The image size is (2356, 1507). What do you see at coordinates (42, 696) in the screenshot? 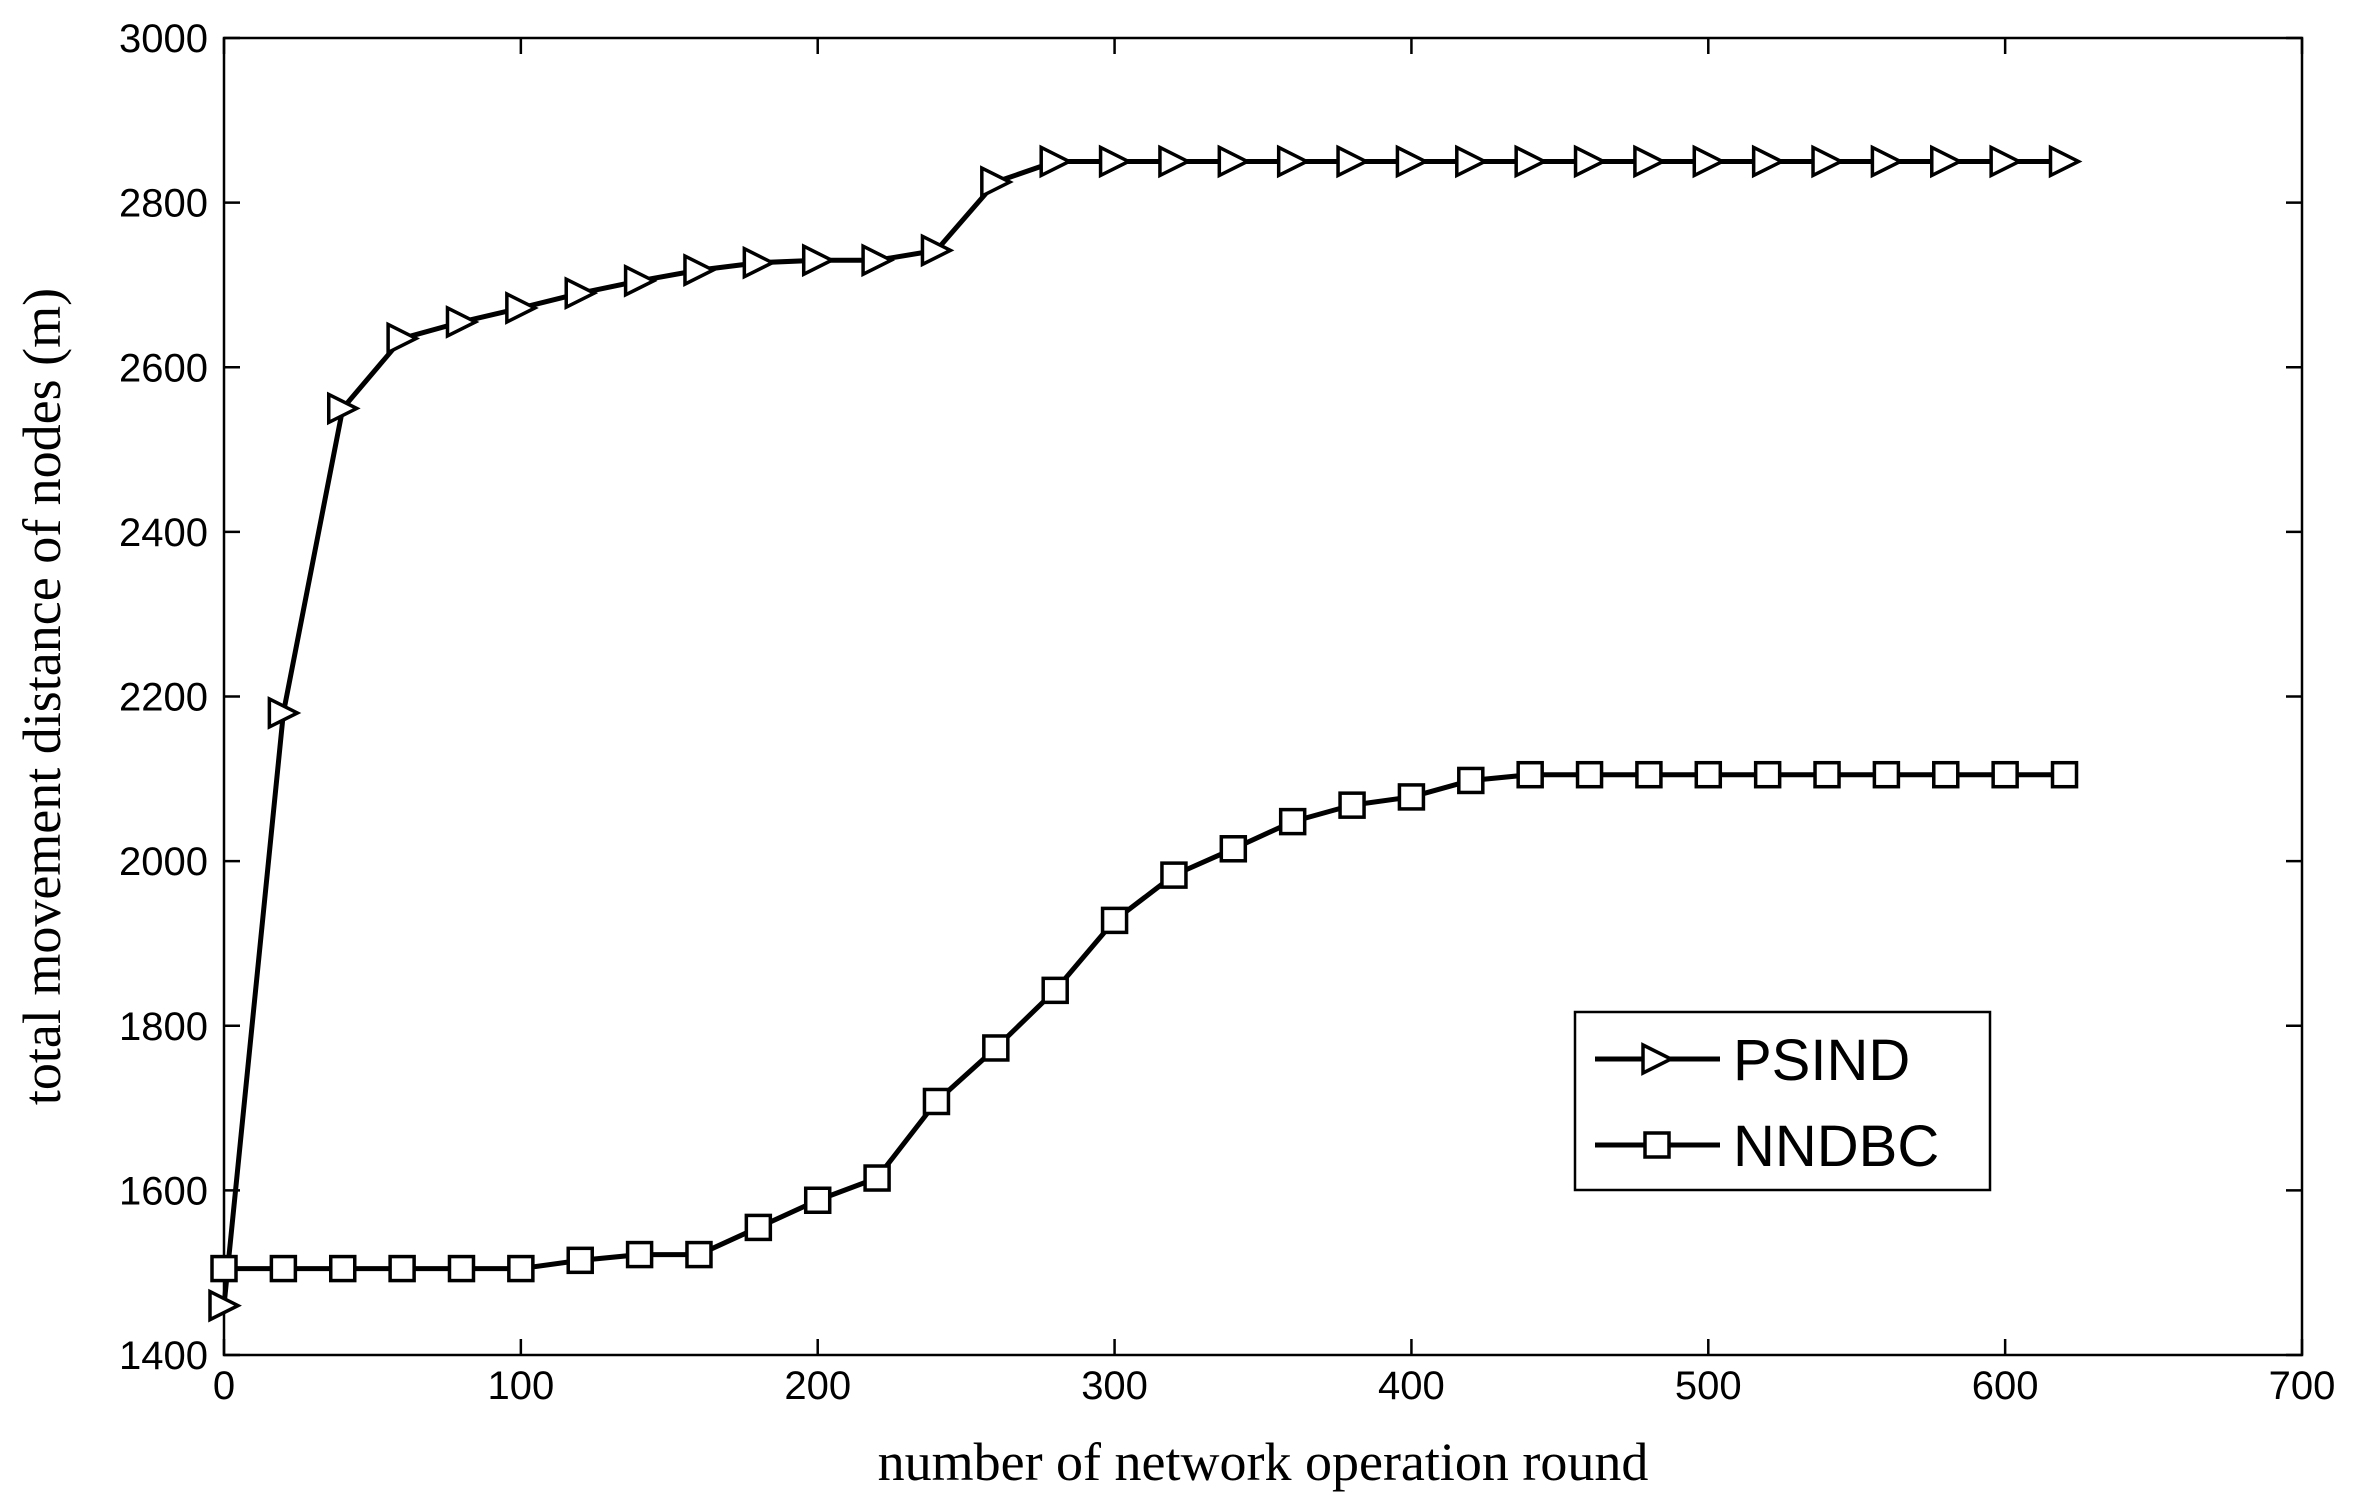
I see `y-axis-title: total movement distance of nodes (m)` at bounding box center [42, 696].